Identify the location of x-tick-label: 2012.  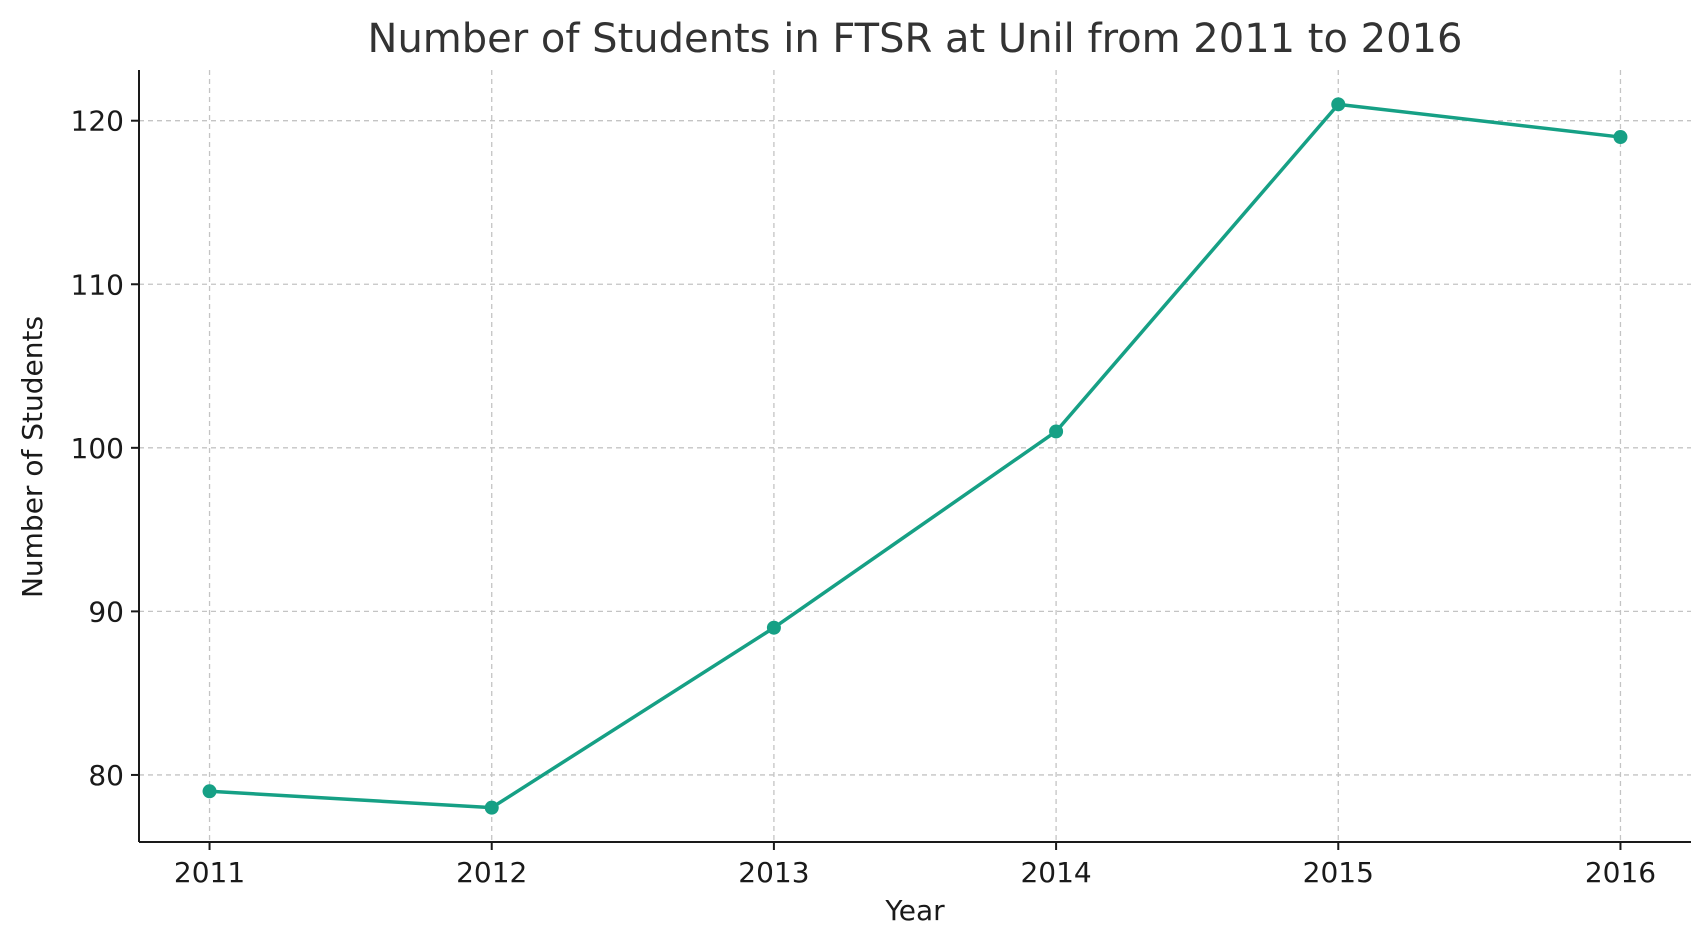
(491, 872).